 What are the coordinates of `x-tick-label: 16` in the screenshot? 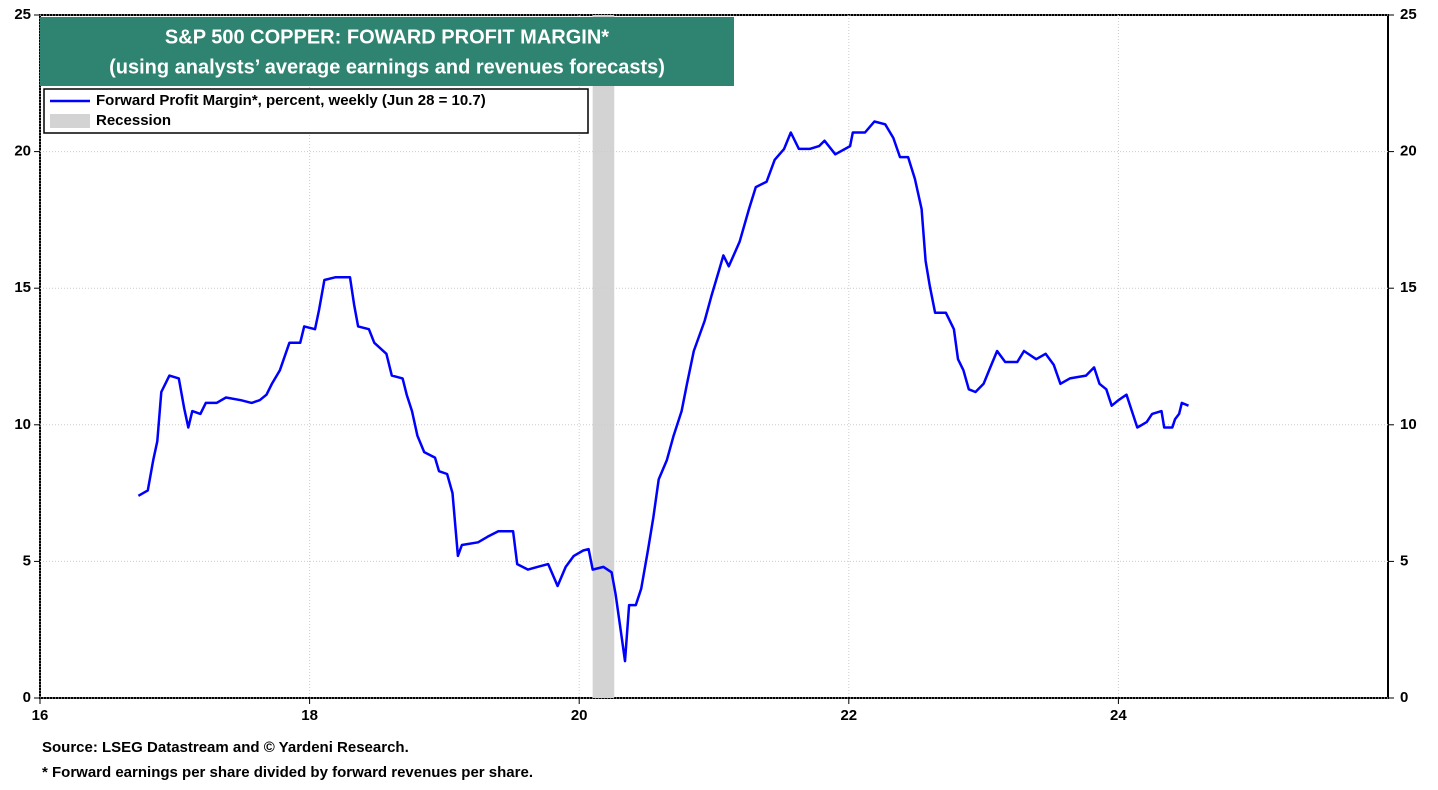 It's located at (40, 715).